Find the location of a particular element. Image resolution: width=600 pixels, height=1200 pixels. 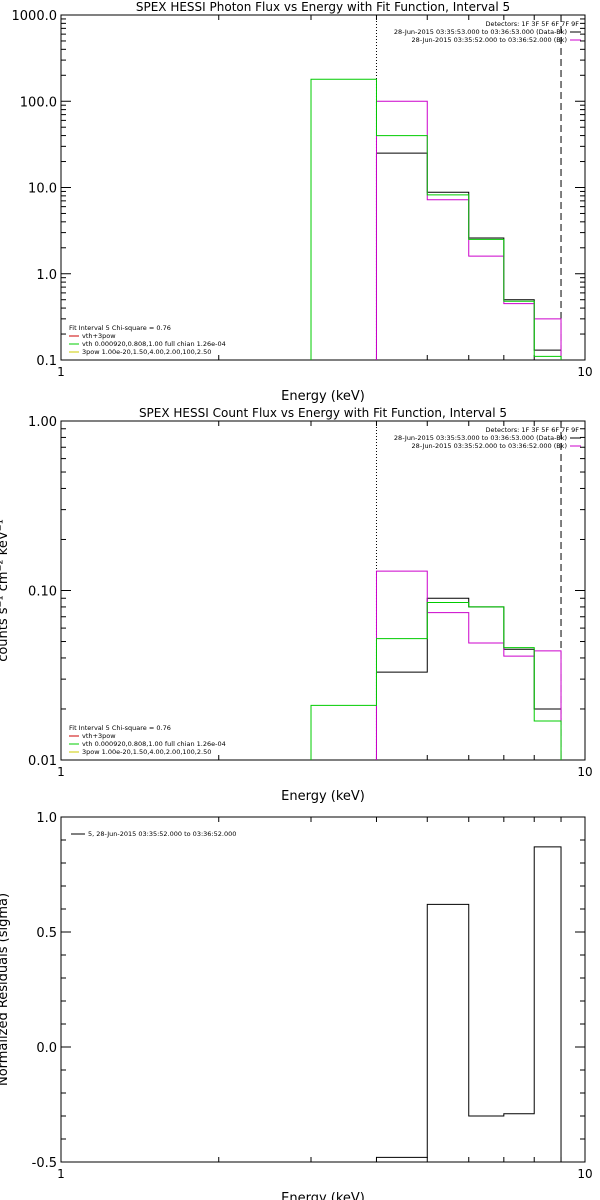

y-tick-label: 10.0 is located at coordinates (42, 189).